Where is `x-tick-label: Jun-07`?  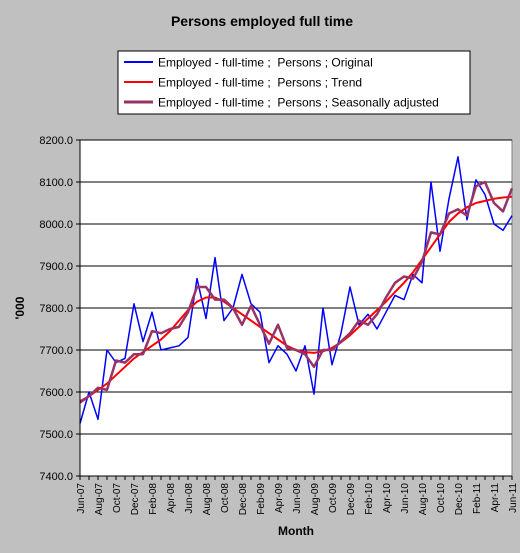 x-tick-label: Jun-07 is located at coordinates (81, 498).